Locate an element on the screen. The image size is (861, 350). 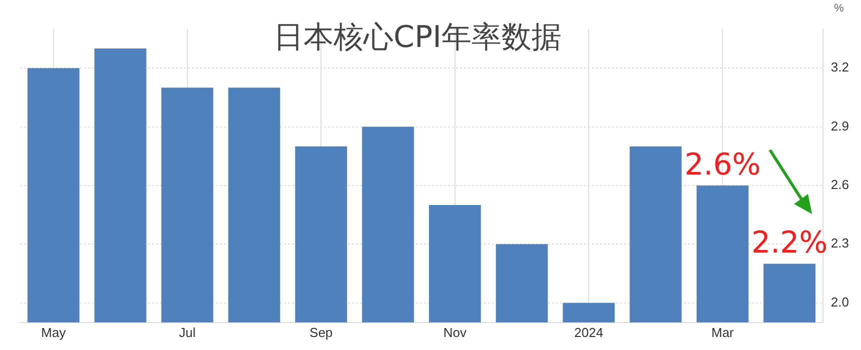
y-tick-label: 2.6 is located at coordinates (840, 184).